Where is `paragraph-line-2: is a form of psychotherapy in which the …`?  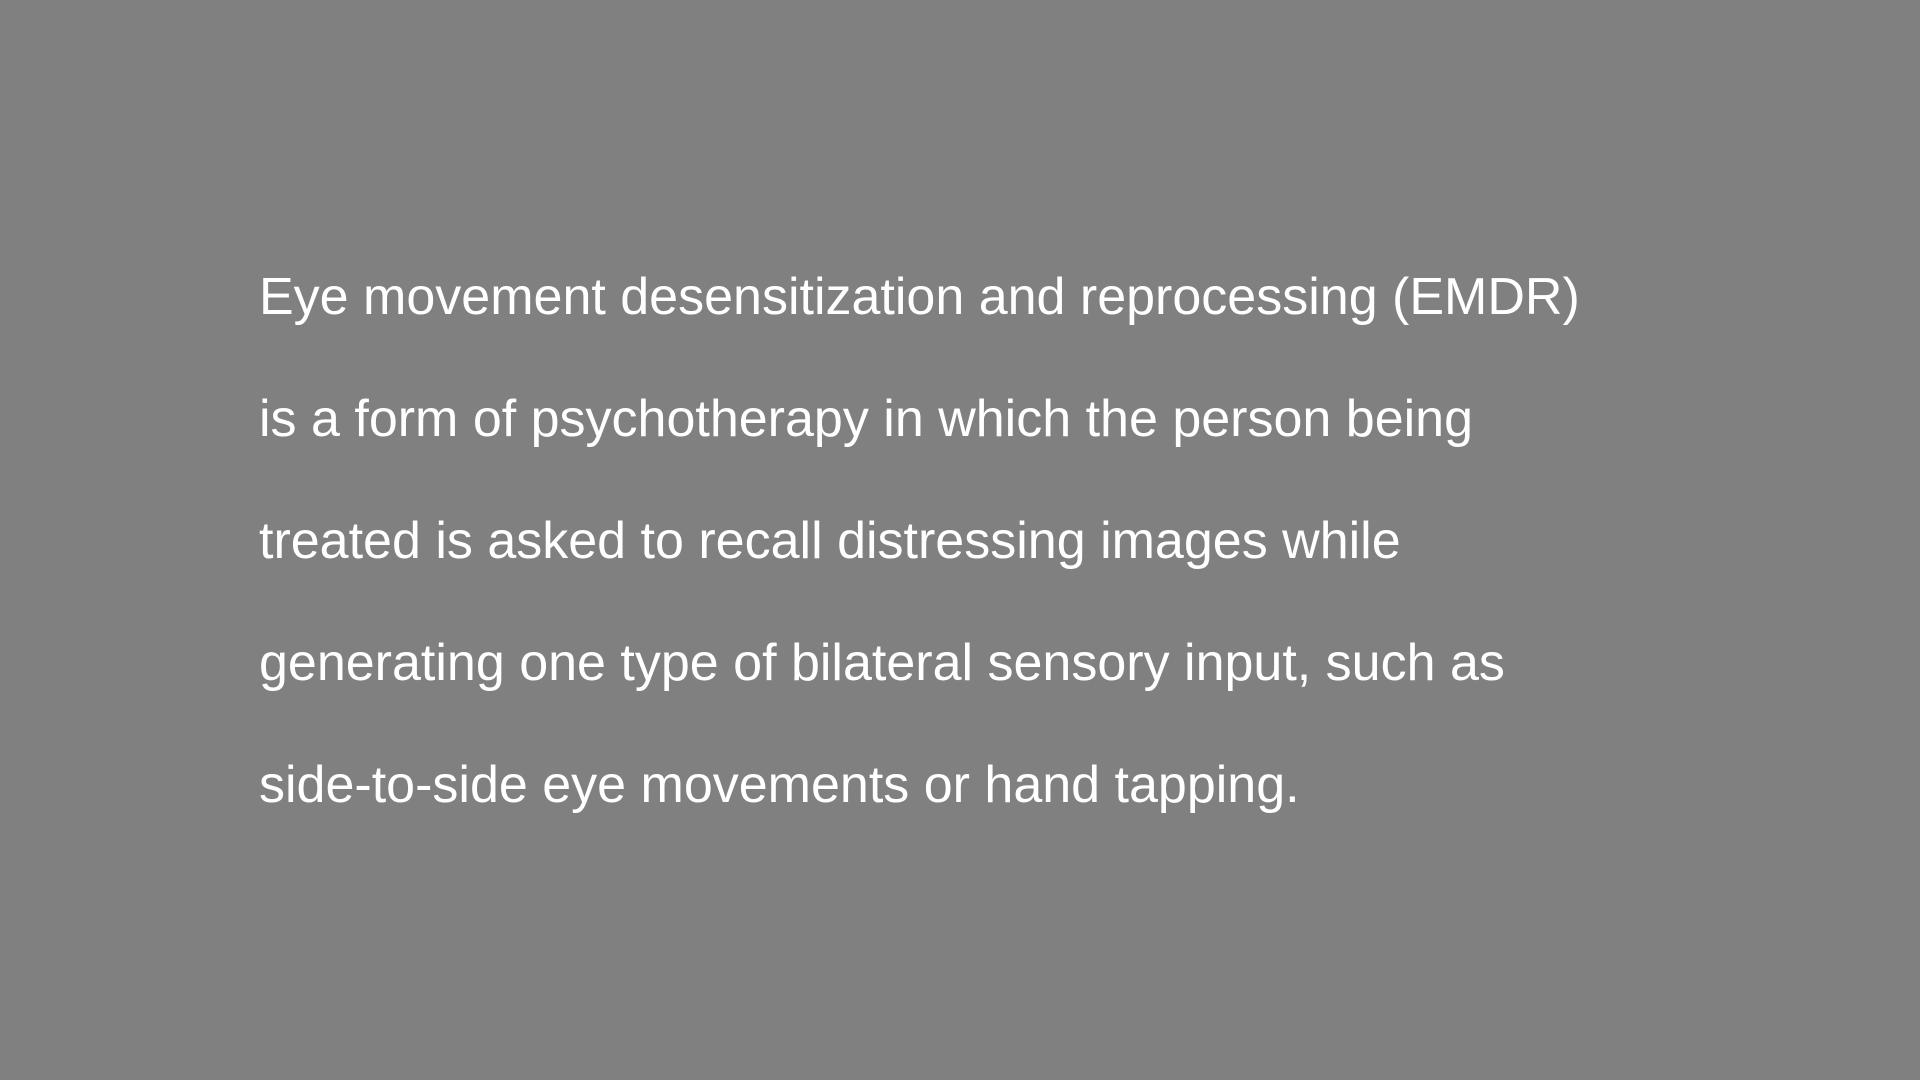 paragraph-line-2: is a form of psychotherapy in which the … is located at coordinates (866, 419).